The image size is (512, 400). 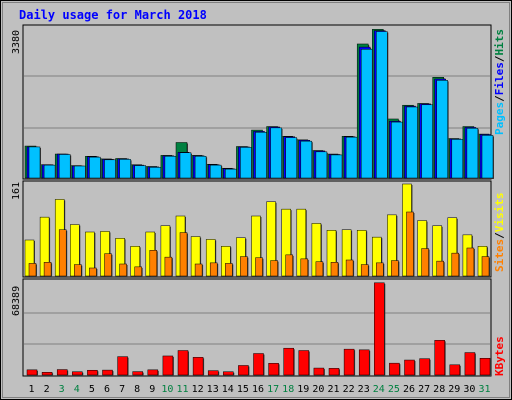 I want to click on x-tick-label: 8, so click(x=137, y=389).